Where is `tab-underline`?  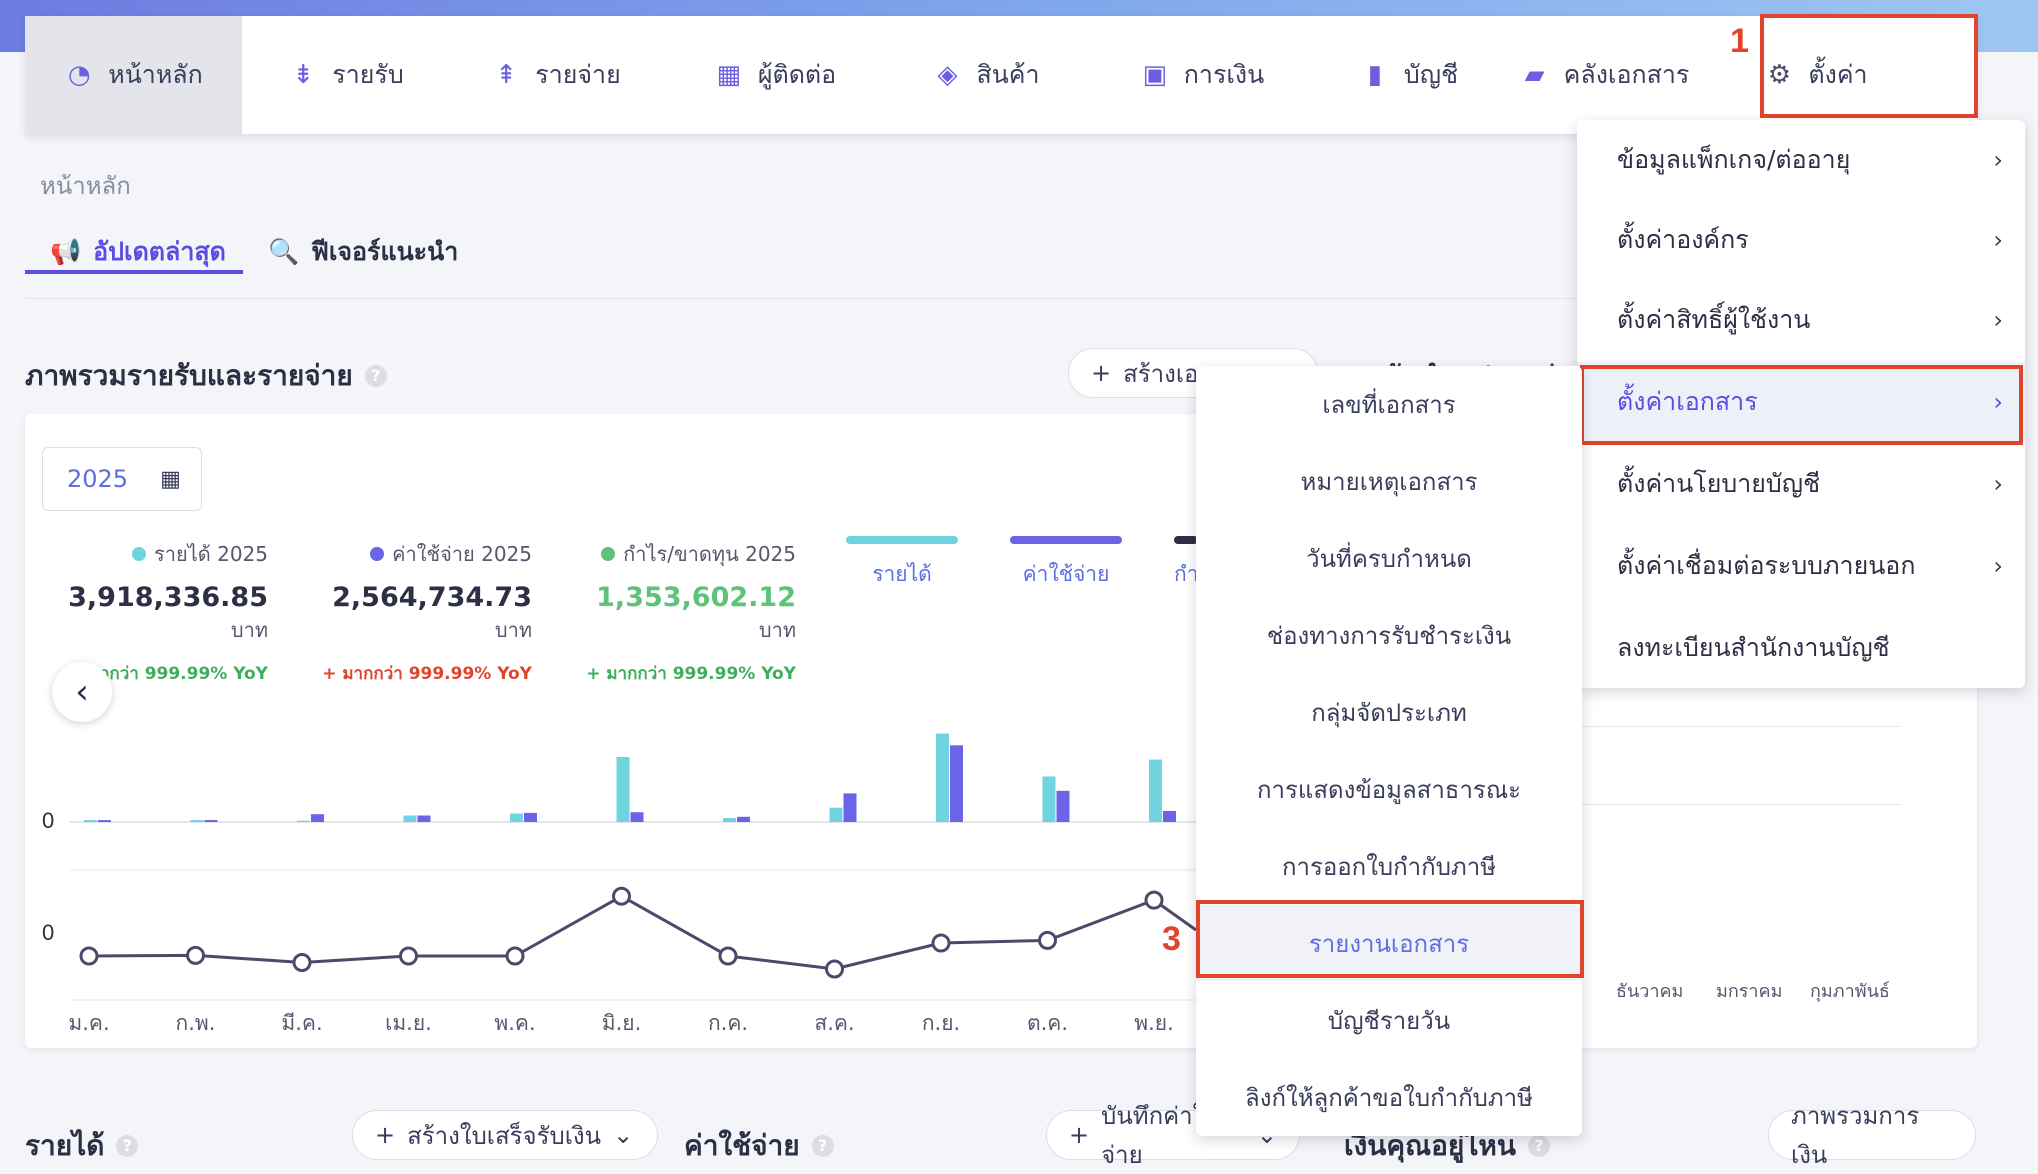 tab-underline is located at coordinates (134, 272).